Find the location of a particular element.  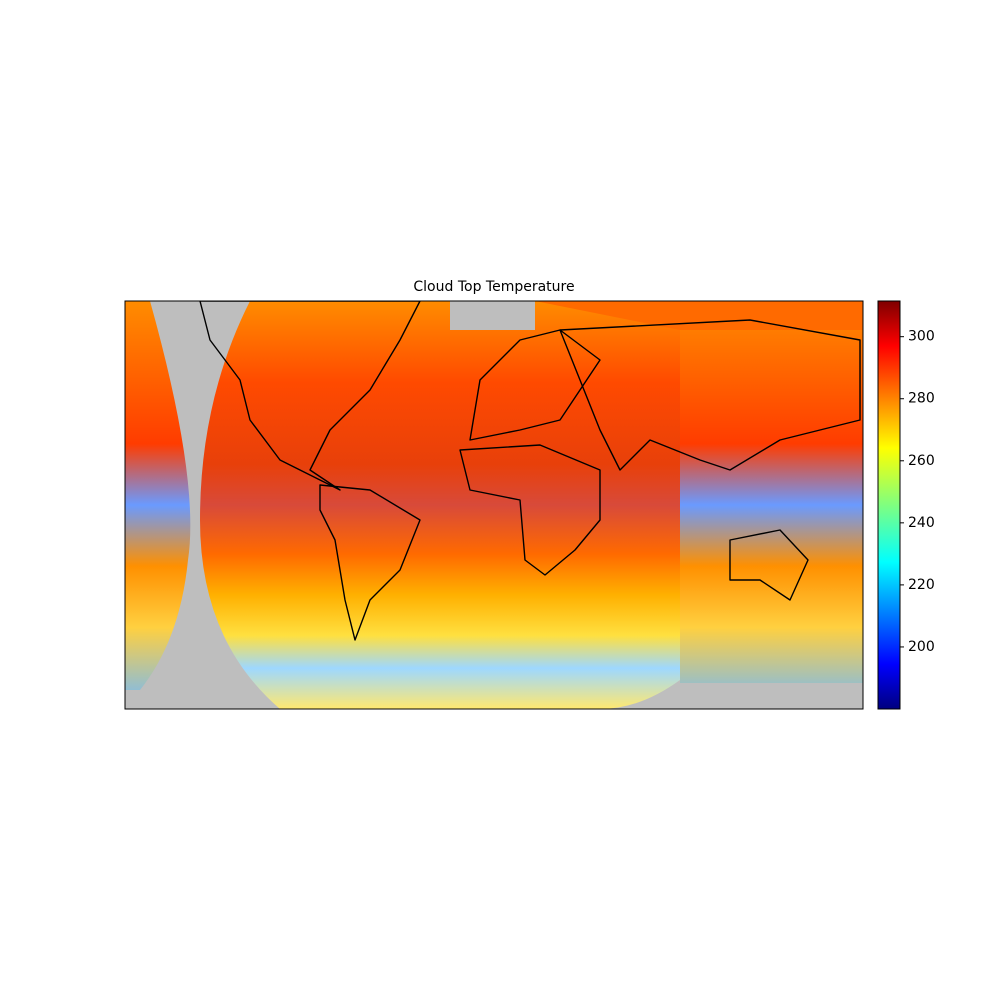

swath-left is located at coordinates (158, 495).